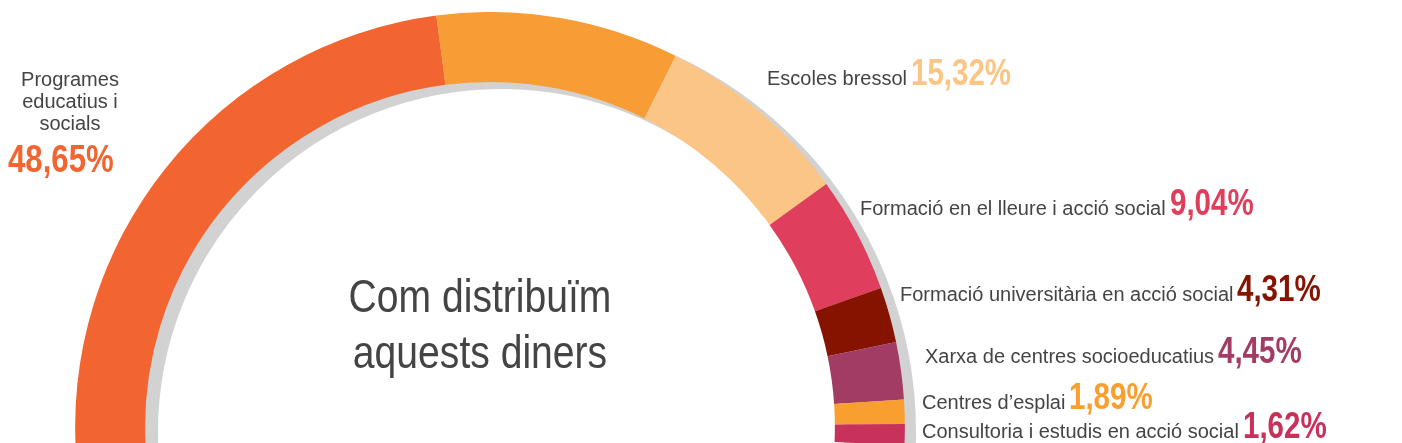  What do you see at coordinates (1211, 203) in the screenshot?
I see `data-label: 9,04%` at bounding box center [1211, 203].